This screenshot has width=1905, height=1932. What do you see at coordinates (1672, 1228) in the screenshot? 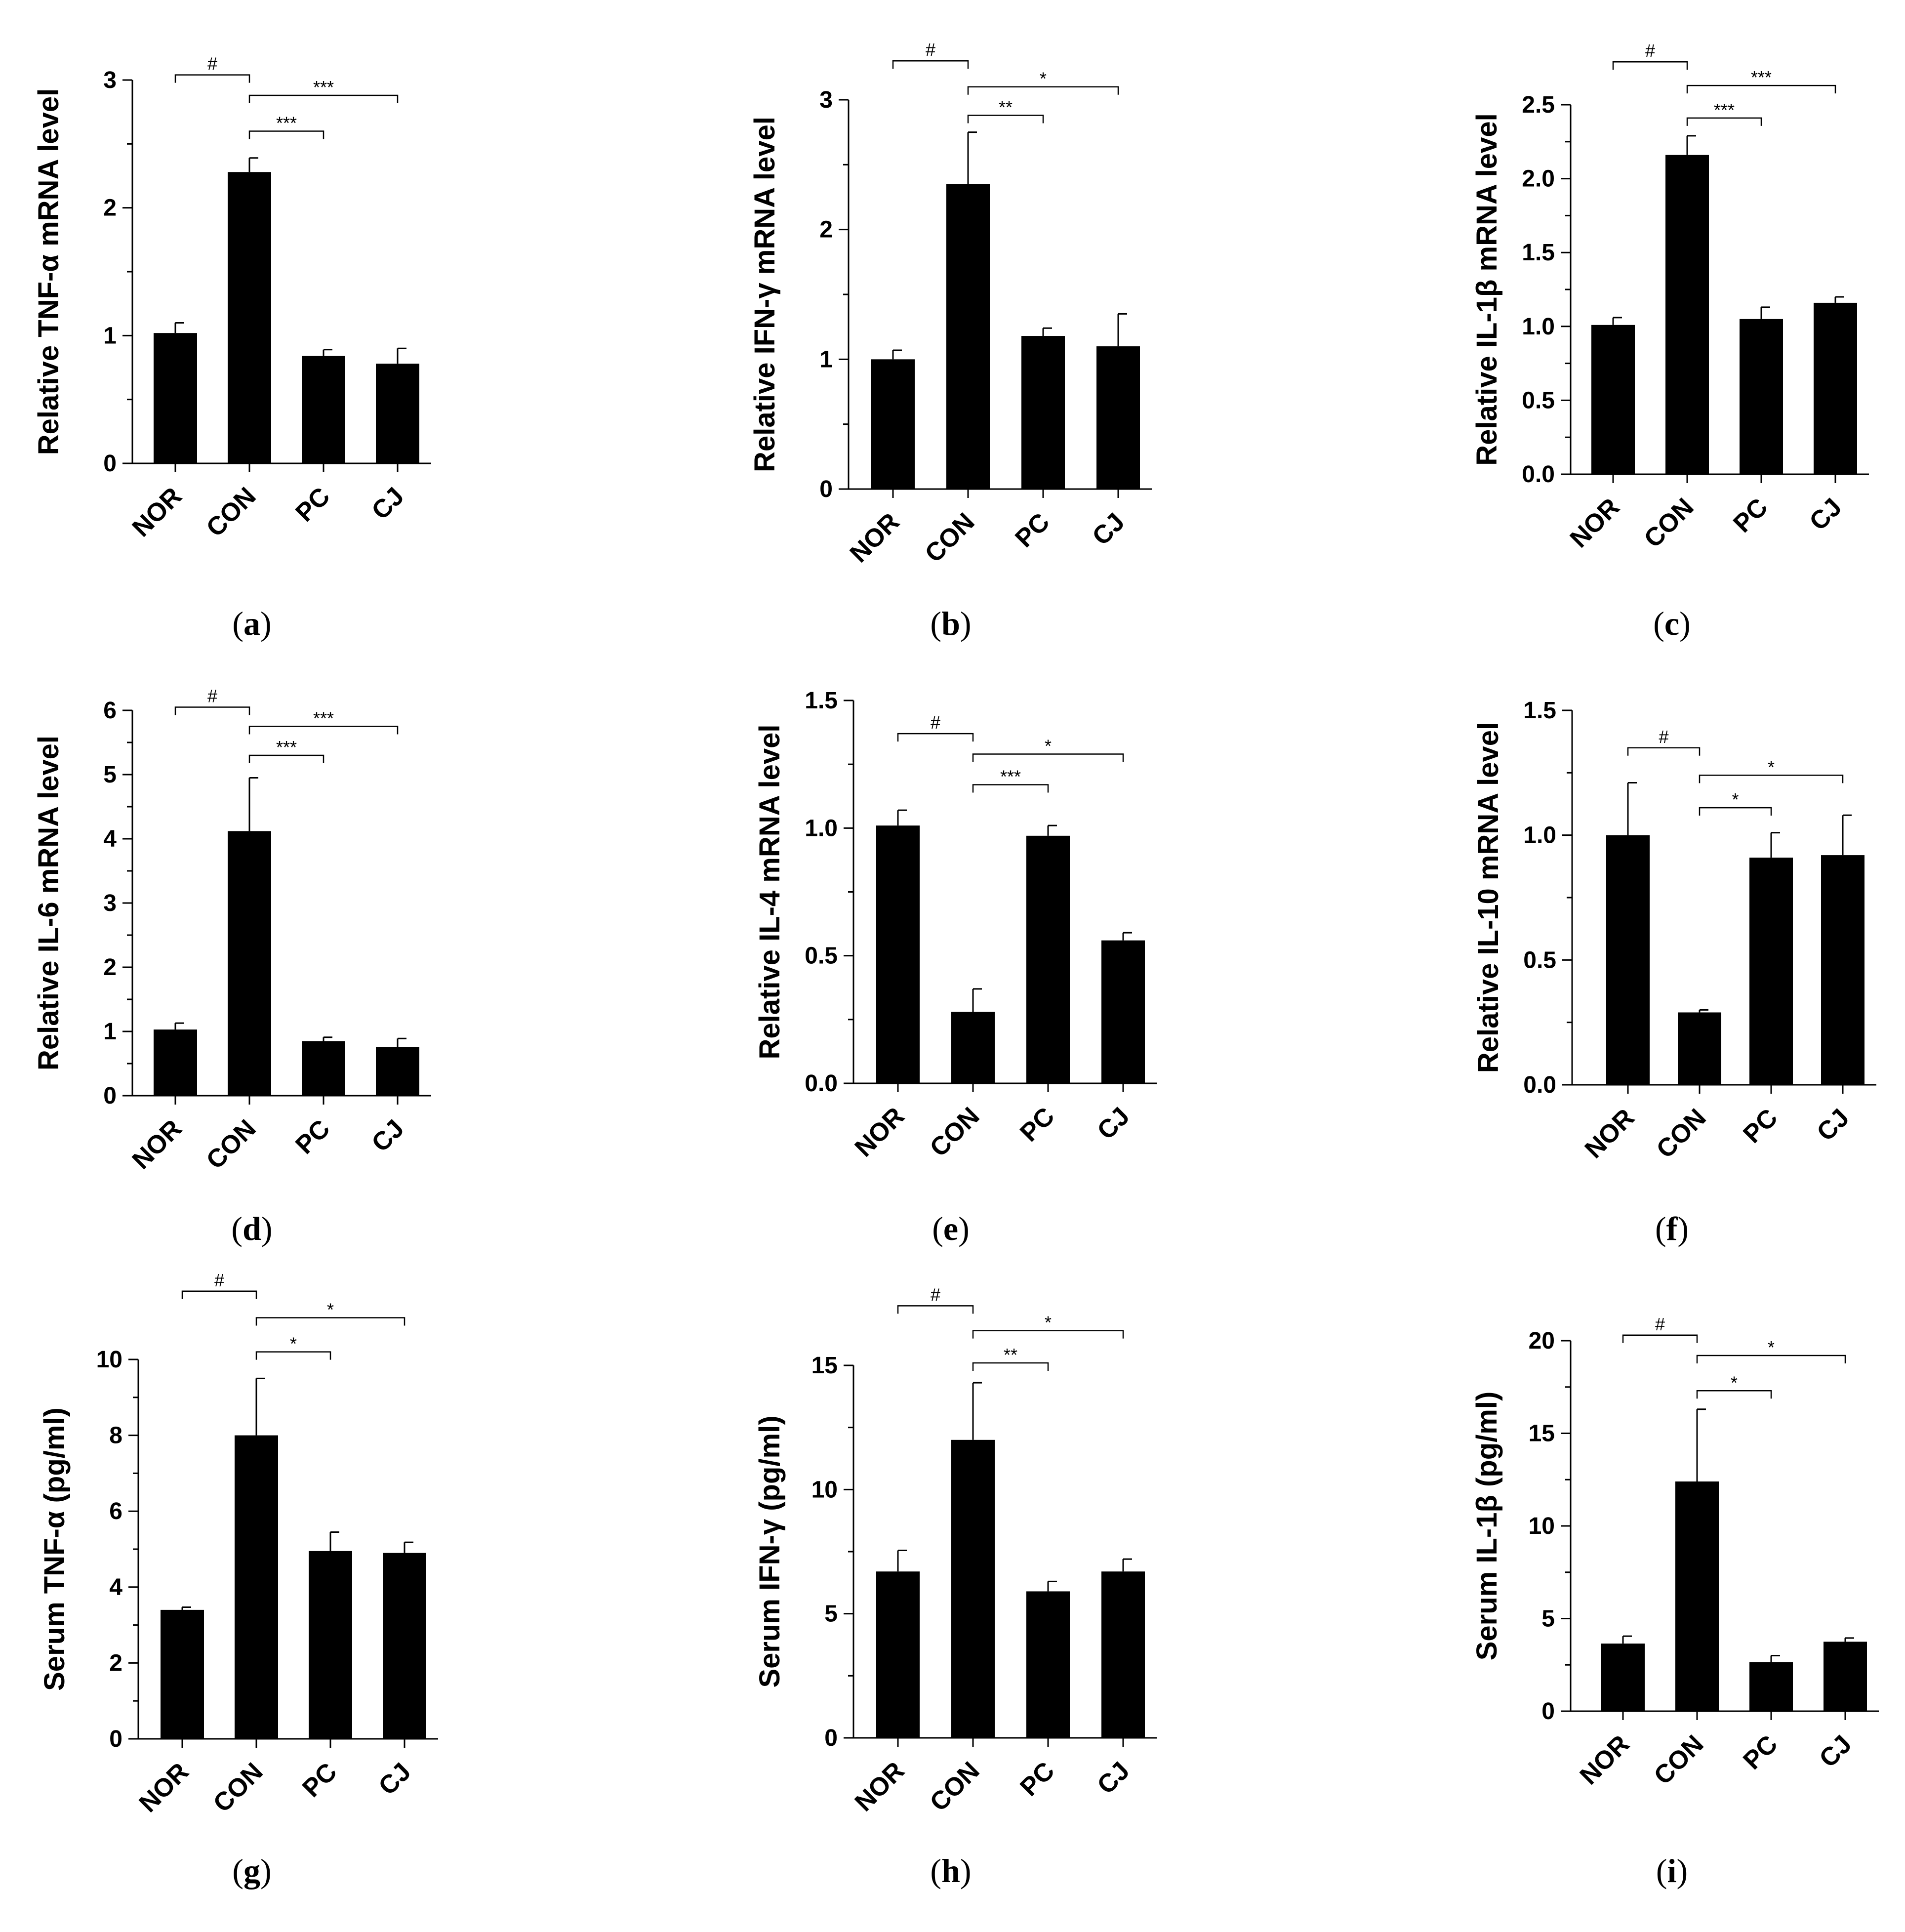
I see `panel-label: (f)` at bounding box center [1672, 1228].